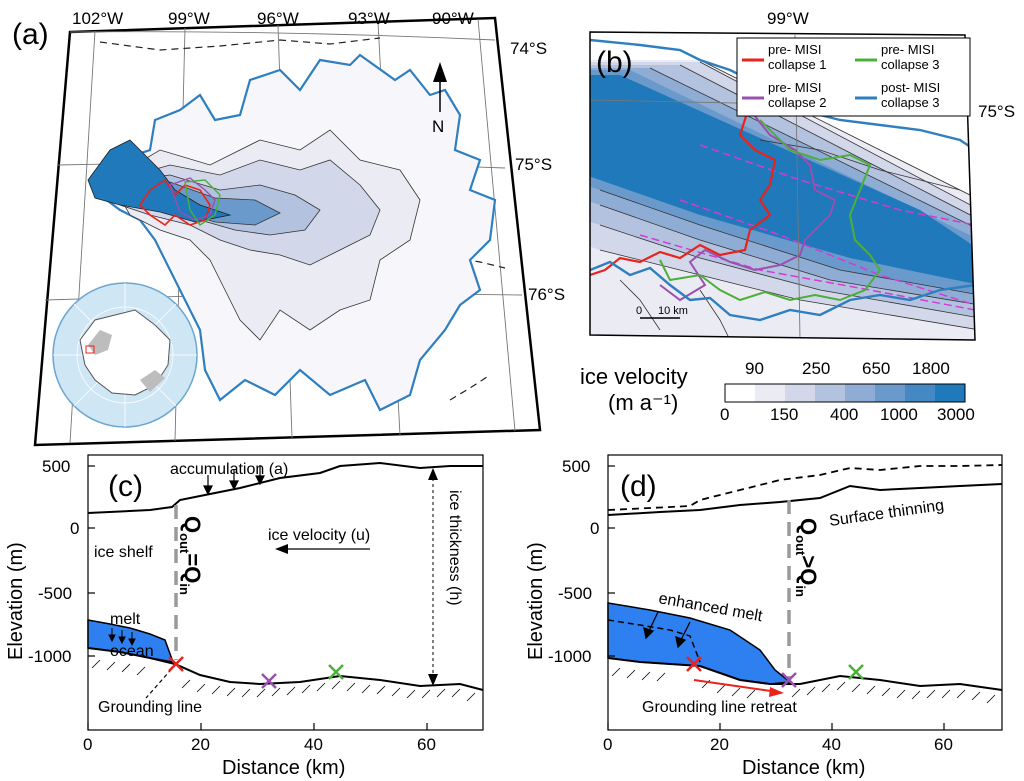 Image resolution: width=1024 pixels, height=781 pixels. What do you see at coordinates (454, 548) in the screenshot?
I see `label-ice-thickness: ice thickness (h)` at bounding box center [454, 548].